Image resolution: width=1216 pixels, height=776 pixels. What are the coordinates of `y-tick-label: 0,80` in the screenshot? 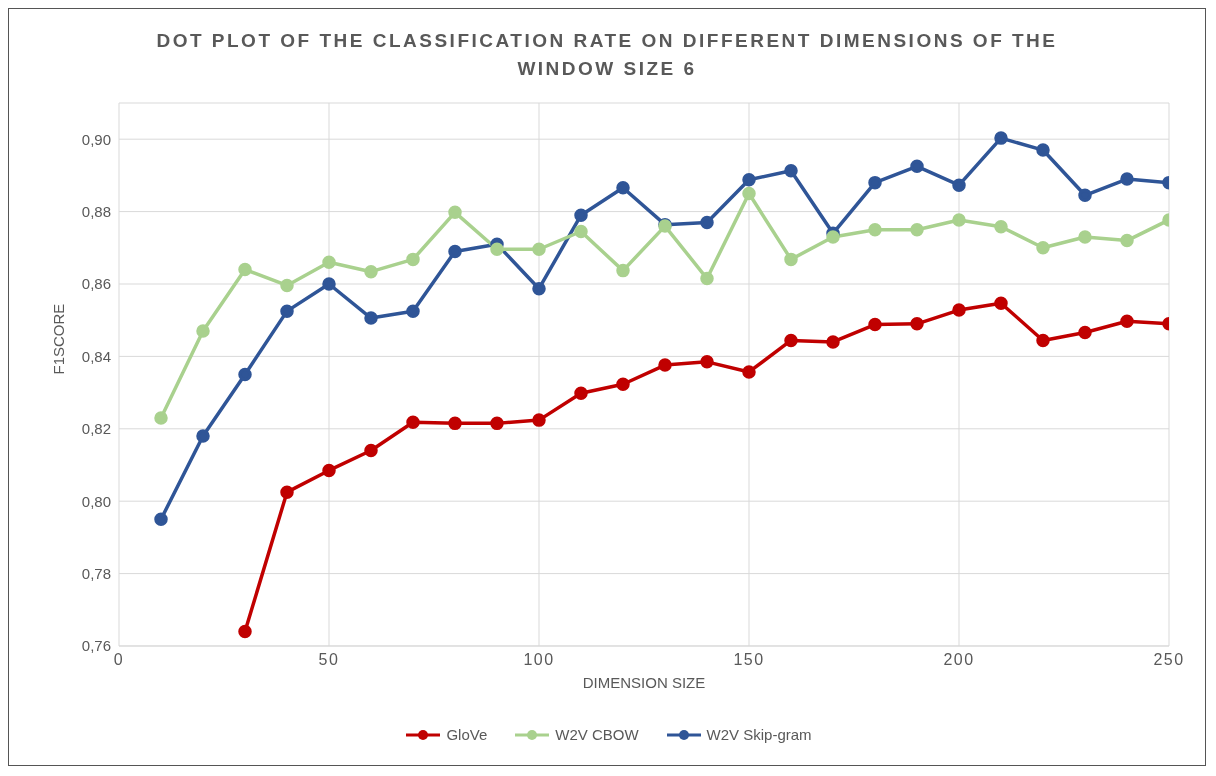 It's located at (96, 501).